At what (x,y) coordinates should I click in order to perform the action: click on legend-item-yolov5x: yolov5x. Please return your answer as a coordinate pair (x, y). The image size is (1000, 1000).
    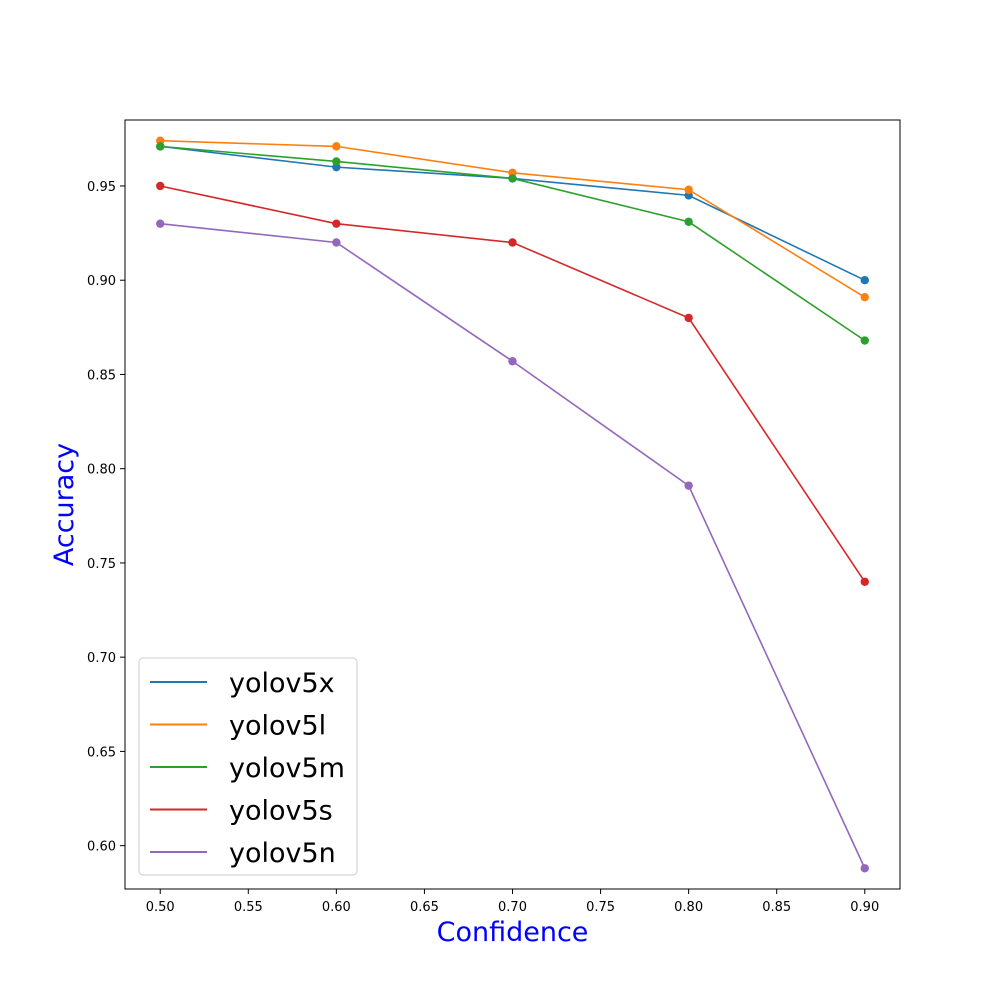
    Looking at the image, I should click on (242, 683).